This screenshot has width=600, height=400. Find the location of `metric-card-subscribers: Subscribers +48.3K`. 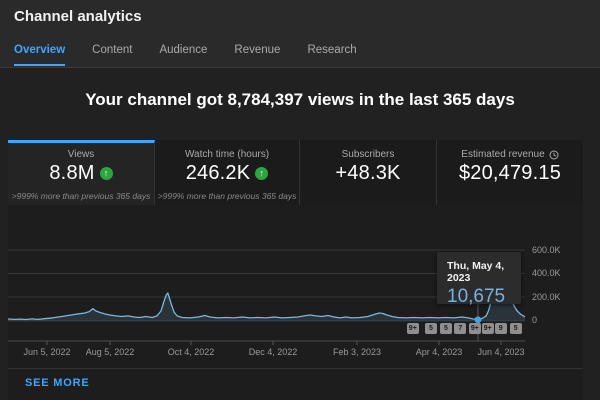

metric-card-subscribers: Subscribers +48.3K is located at coordinates (368, 172).